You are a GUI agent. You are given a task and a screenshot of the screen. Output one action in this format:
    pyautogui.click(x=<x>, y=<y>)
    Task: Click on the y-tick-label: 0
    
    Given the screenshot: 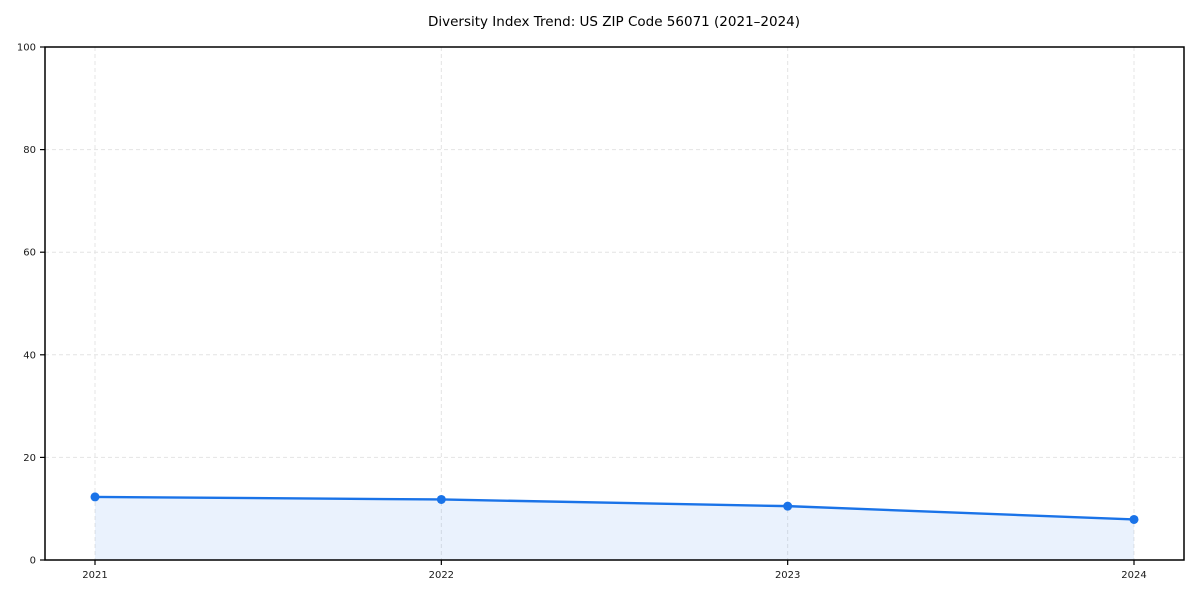 What is the action you would take?
    pyautogui.click(x=33, y=561)
    